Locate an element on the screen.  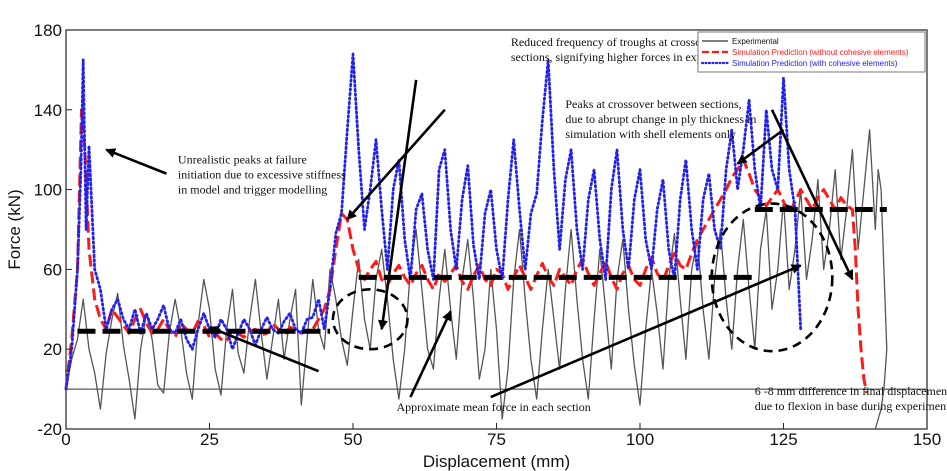
annotation-text-line: Peaks at crossover between sections, is located at coordinates (653, 104).